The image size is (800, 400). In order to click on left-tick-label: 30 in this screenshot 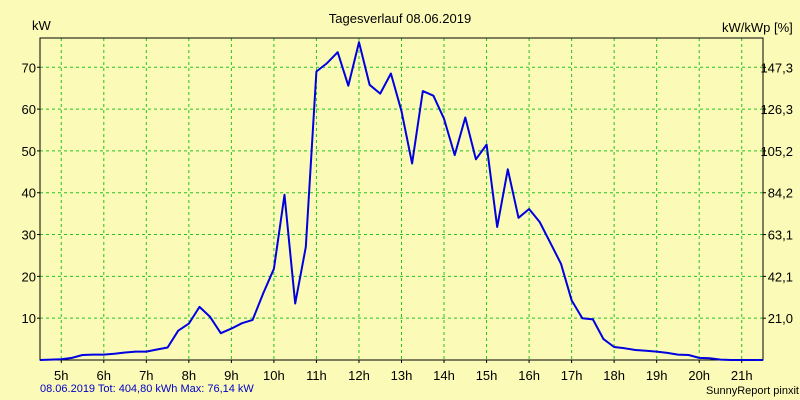, I will do `click(29, 235)`.